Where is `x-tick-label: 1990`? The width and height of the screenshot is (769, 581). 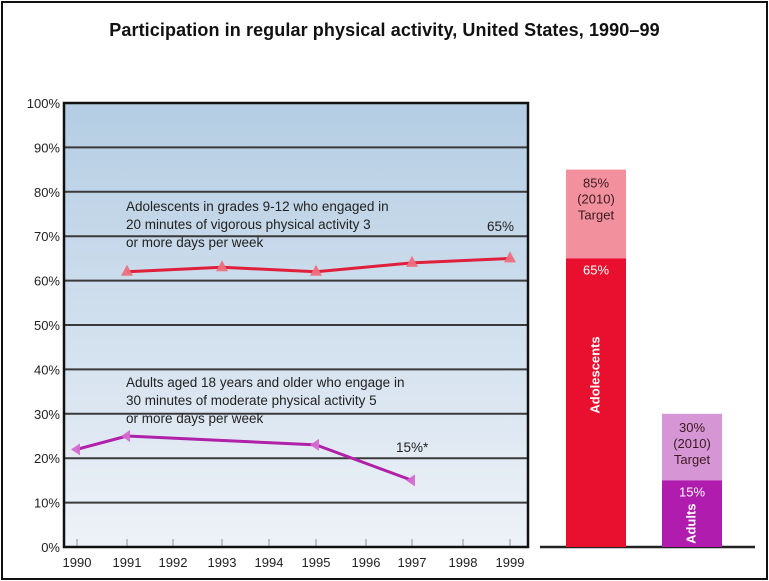
x-tick-label: 1990 is located at coordinates (77, 562).